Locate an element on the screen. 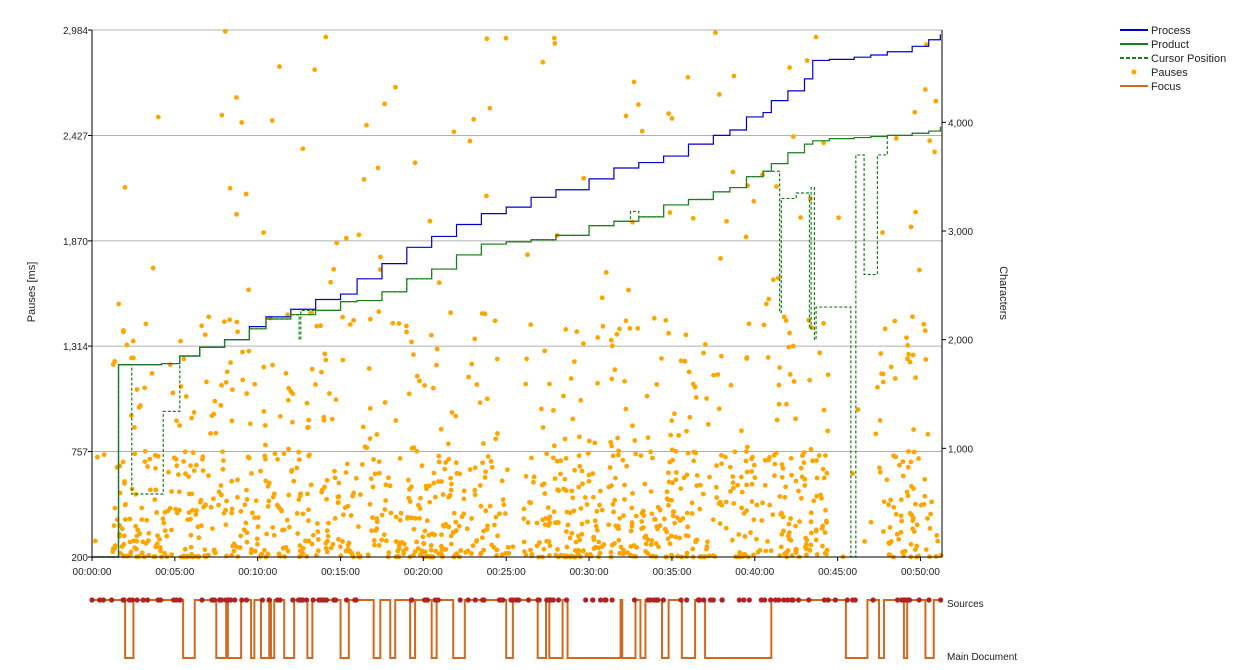 The width and height of the screenshot is (1253, 670). y-right-tick-label: 2,000 is located at coordinates (960, 341).